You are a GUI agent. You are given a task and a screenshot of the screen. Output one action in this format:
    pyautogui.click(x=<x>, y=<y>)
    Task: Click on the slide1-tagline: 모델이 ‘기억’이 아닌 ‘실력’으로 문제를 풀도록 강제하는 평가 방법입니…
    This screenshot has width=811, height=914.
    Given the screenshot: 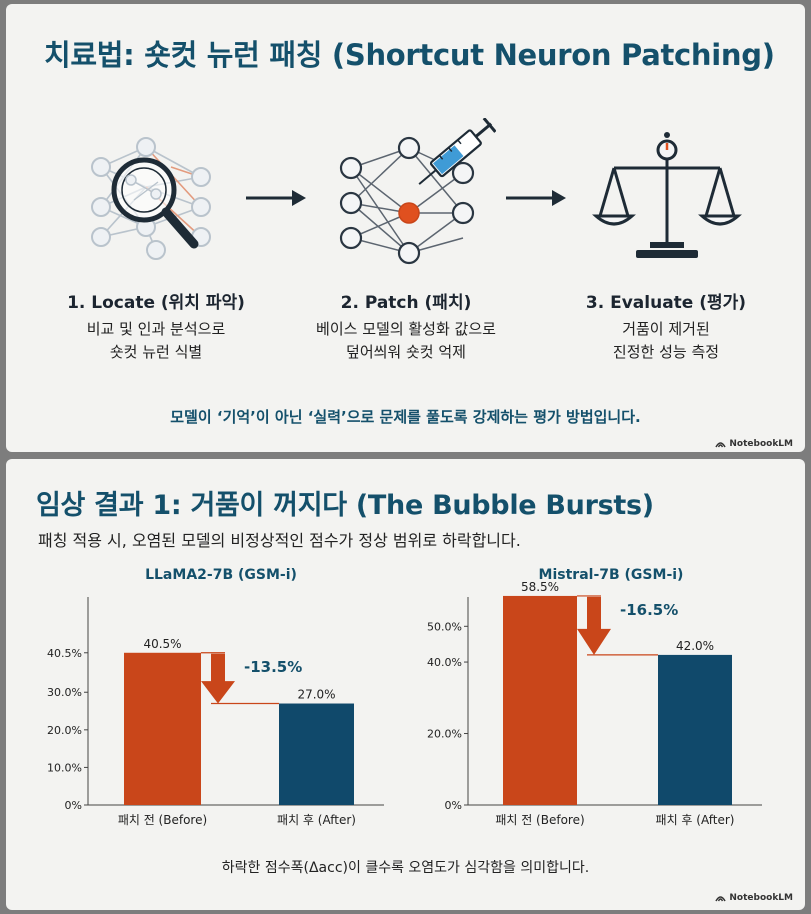 What is the action you would take?
    pyautogui.click(x=405, y=417)
    